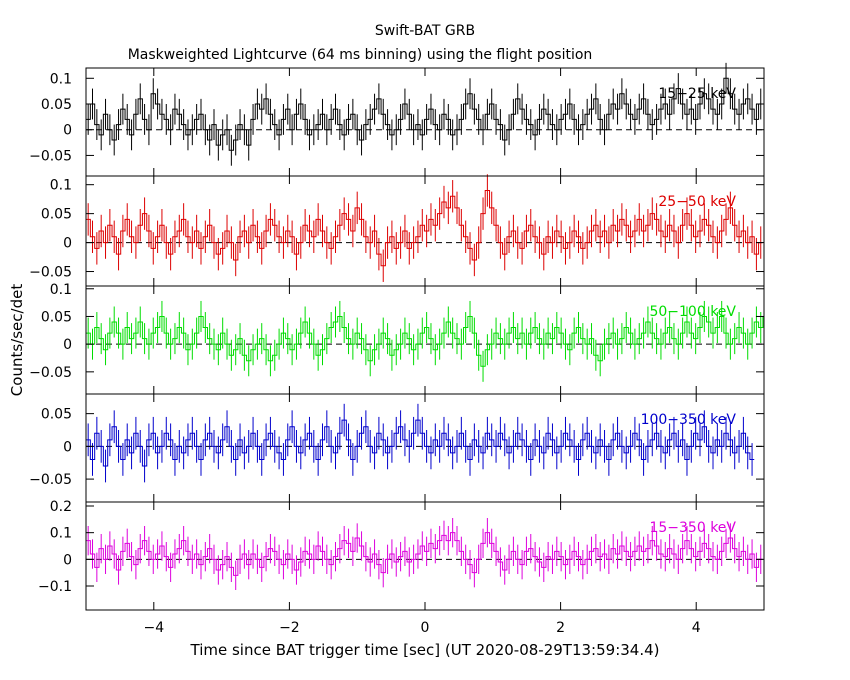 The image size is (850, 680). I want to click on panel-3: −0.05 0 0.05 100−350 keV, so click(397, 448).